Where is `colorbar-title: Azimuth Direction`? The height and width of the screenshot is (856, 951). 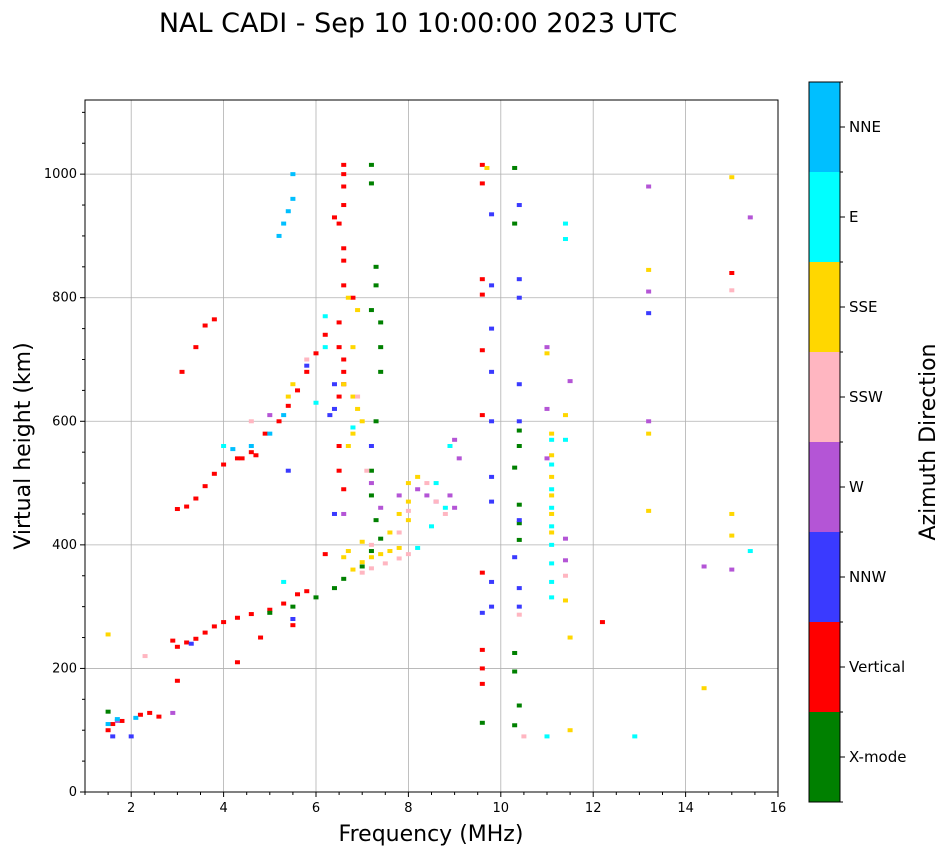
colorbar-title: Azimuth Direction is located at coordinates (928, 441).